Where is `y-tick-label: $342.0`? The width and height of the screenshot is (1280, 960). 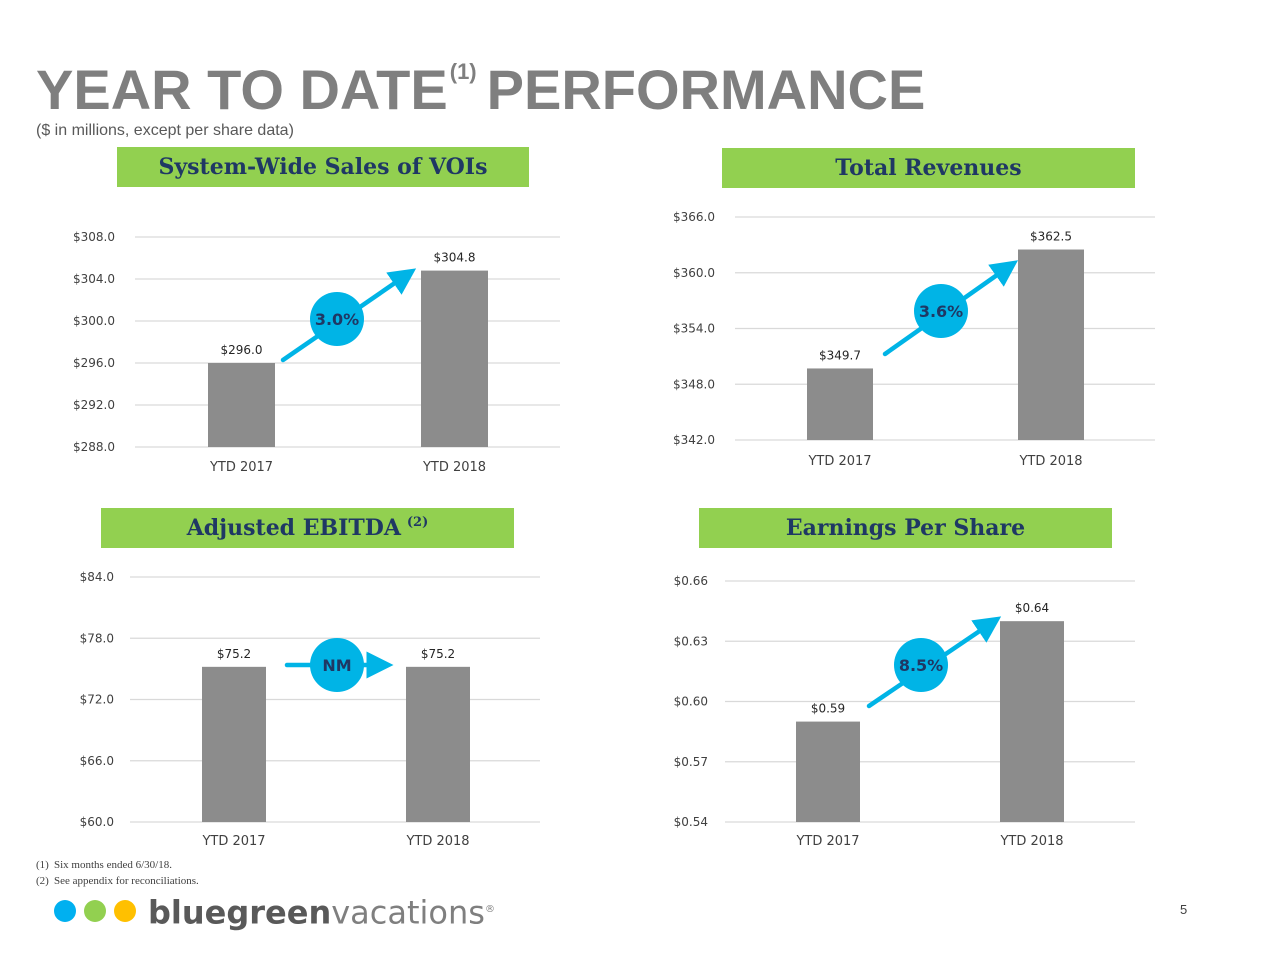
y-tick-label: $342.0 is located at coordinates (694, 440).